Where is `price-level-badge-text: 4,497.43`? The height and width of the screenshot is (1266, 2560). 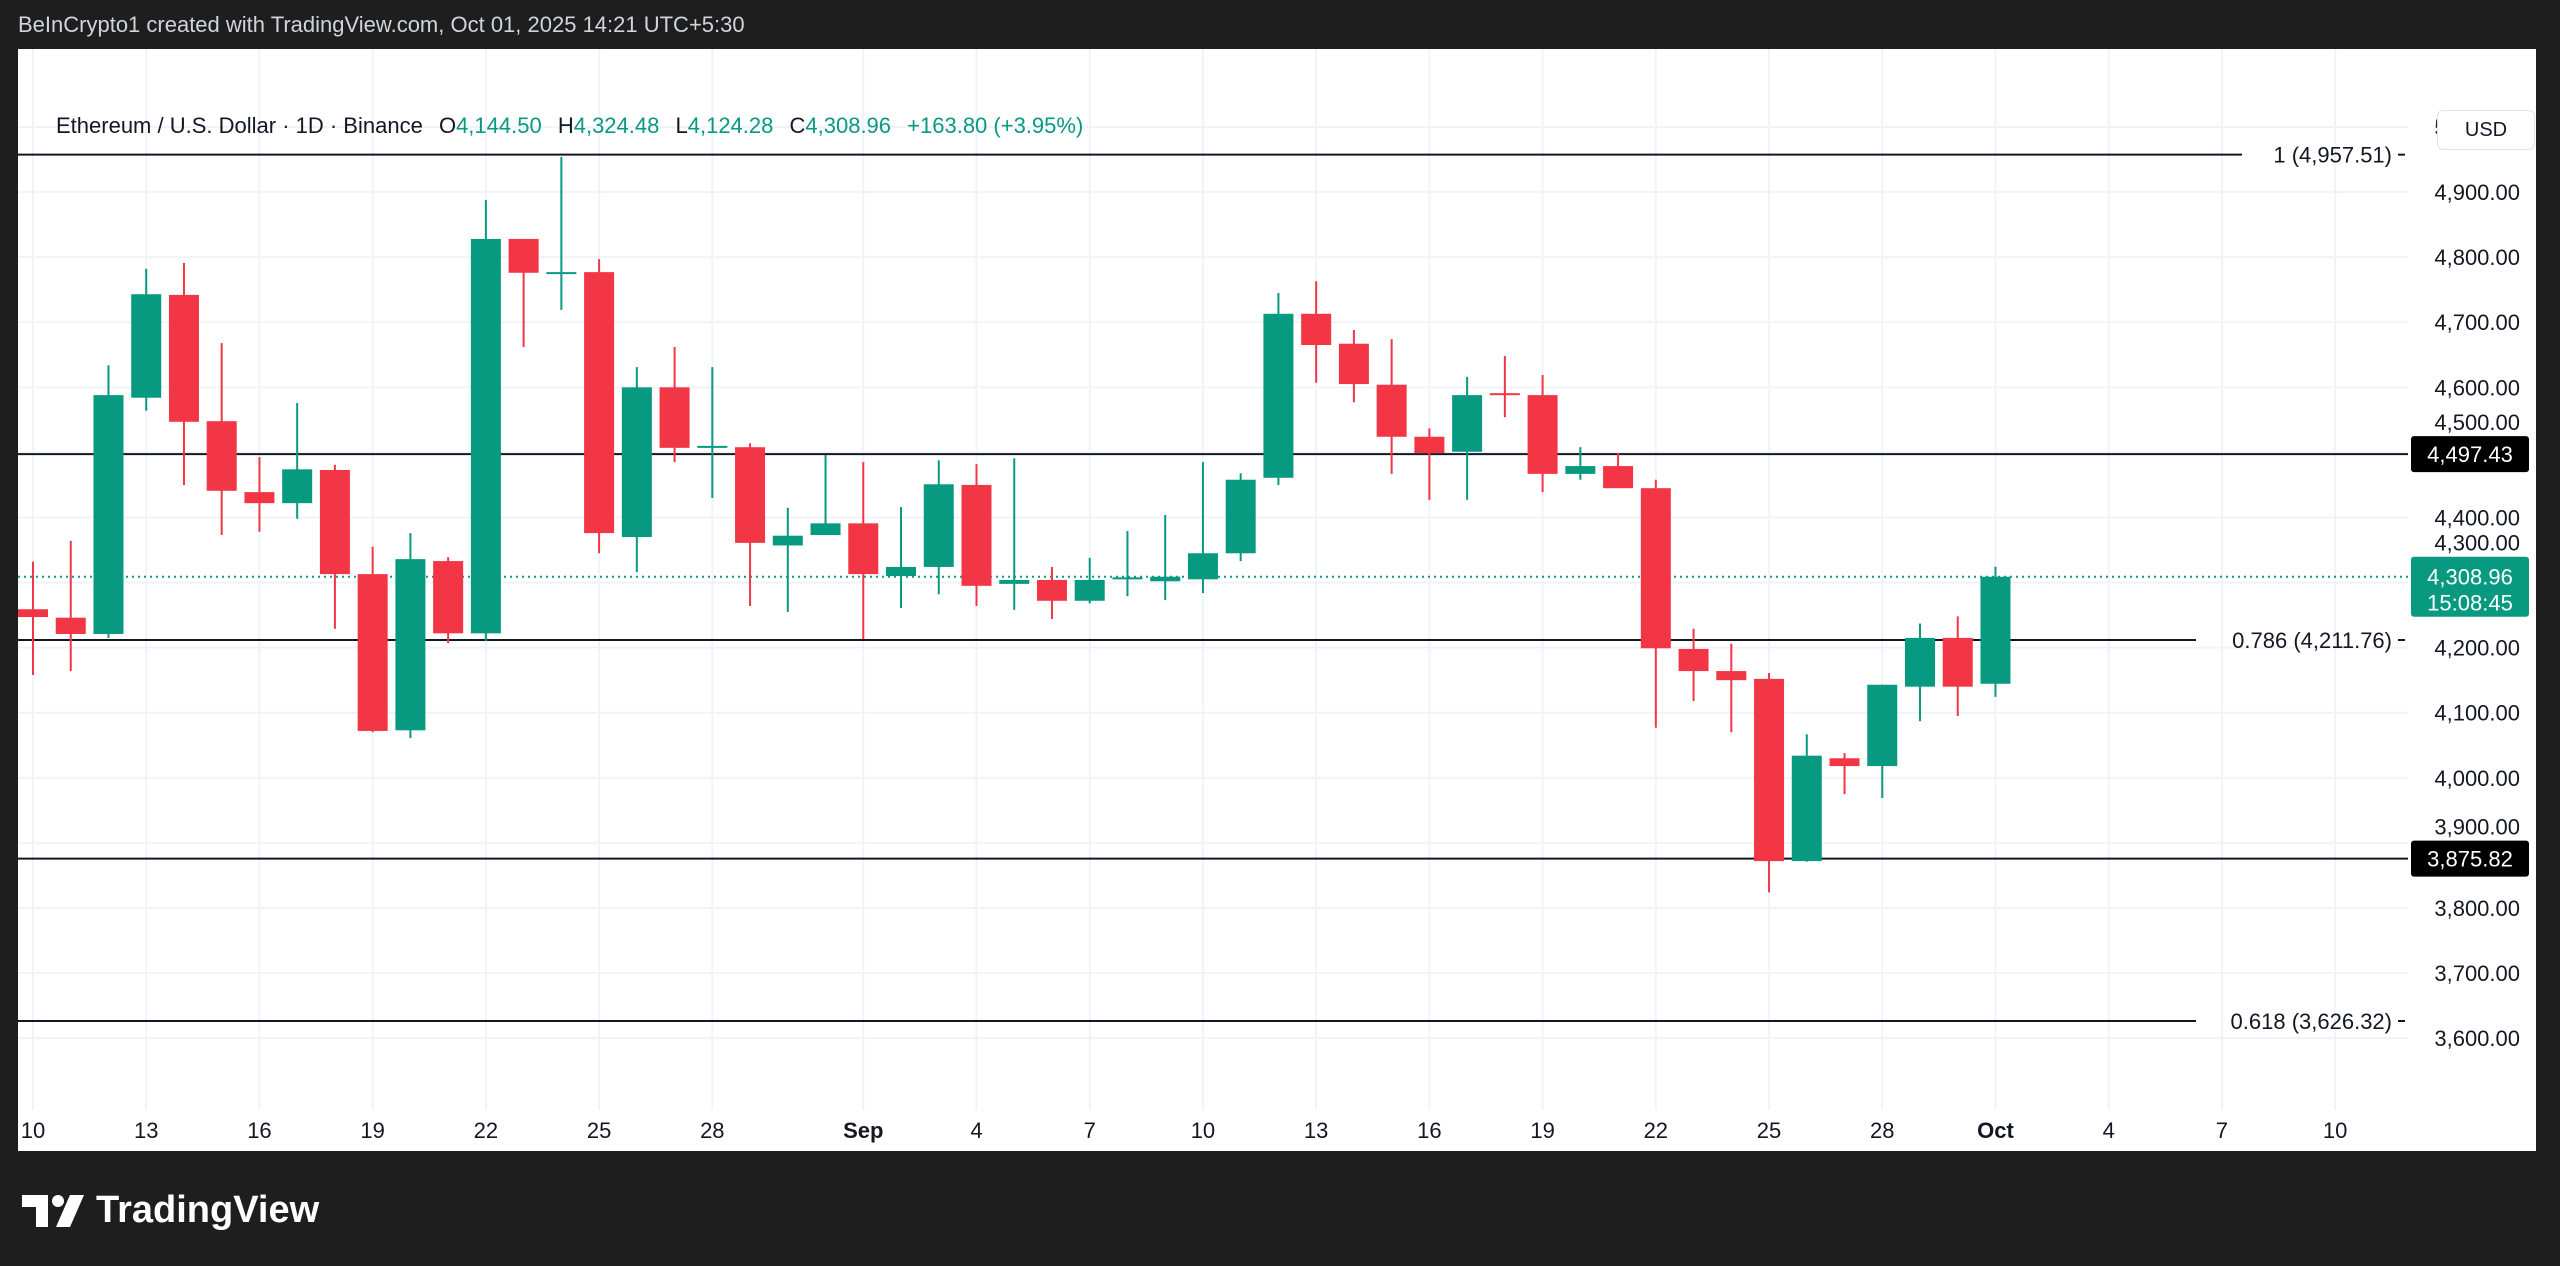
price-level-badge-text: 4,497.43 is located at coordinates (2470, 454).